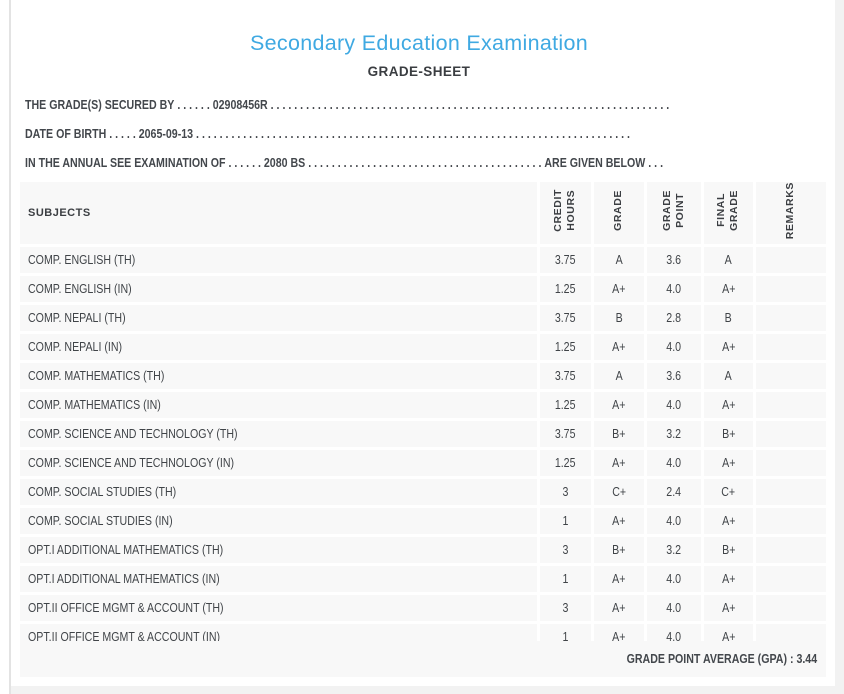 The height and width of the screenshot is (694, 844). I want to click on horizontal-scrollbar, so click(423, 690).